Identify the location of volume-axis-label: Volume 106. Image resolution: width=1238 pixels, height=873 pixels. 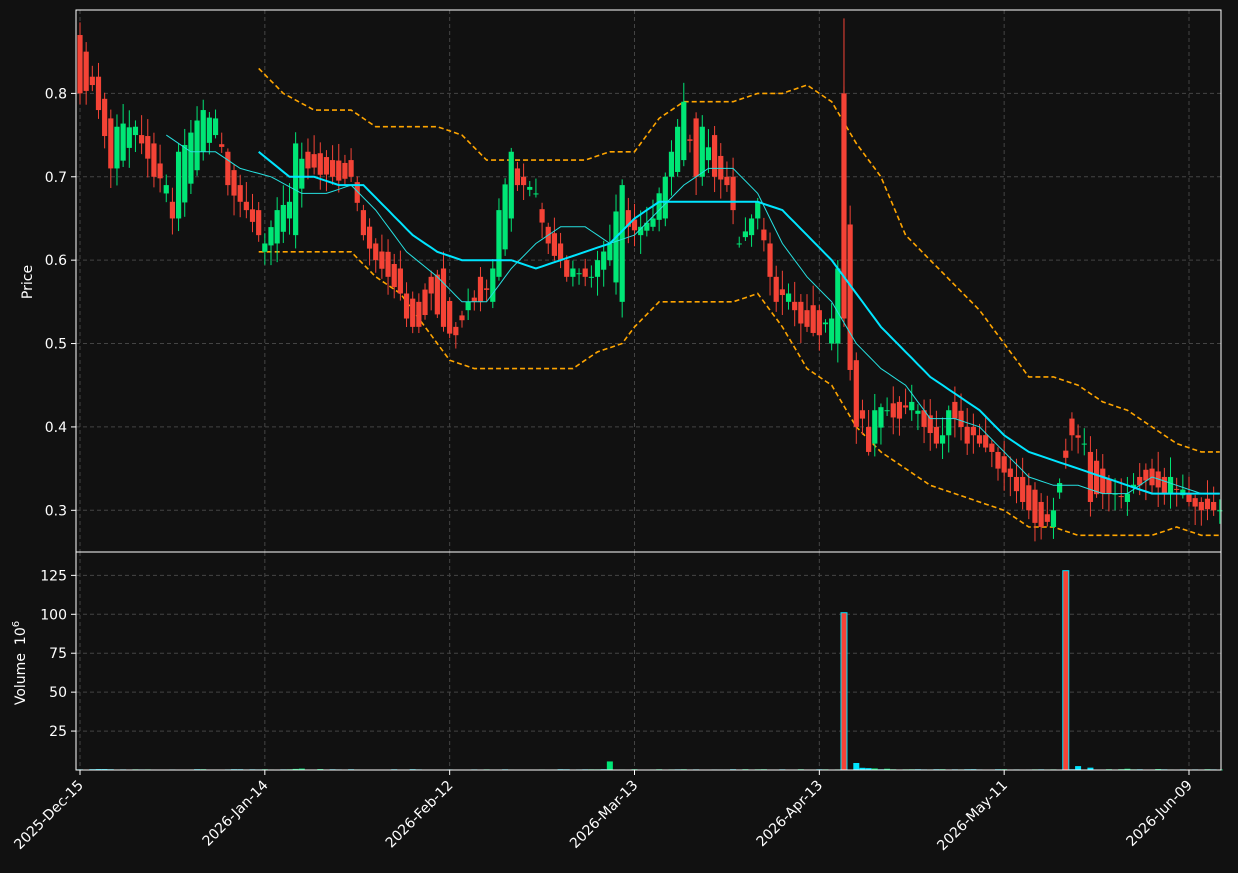
(20, 663).